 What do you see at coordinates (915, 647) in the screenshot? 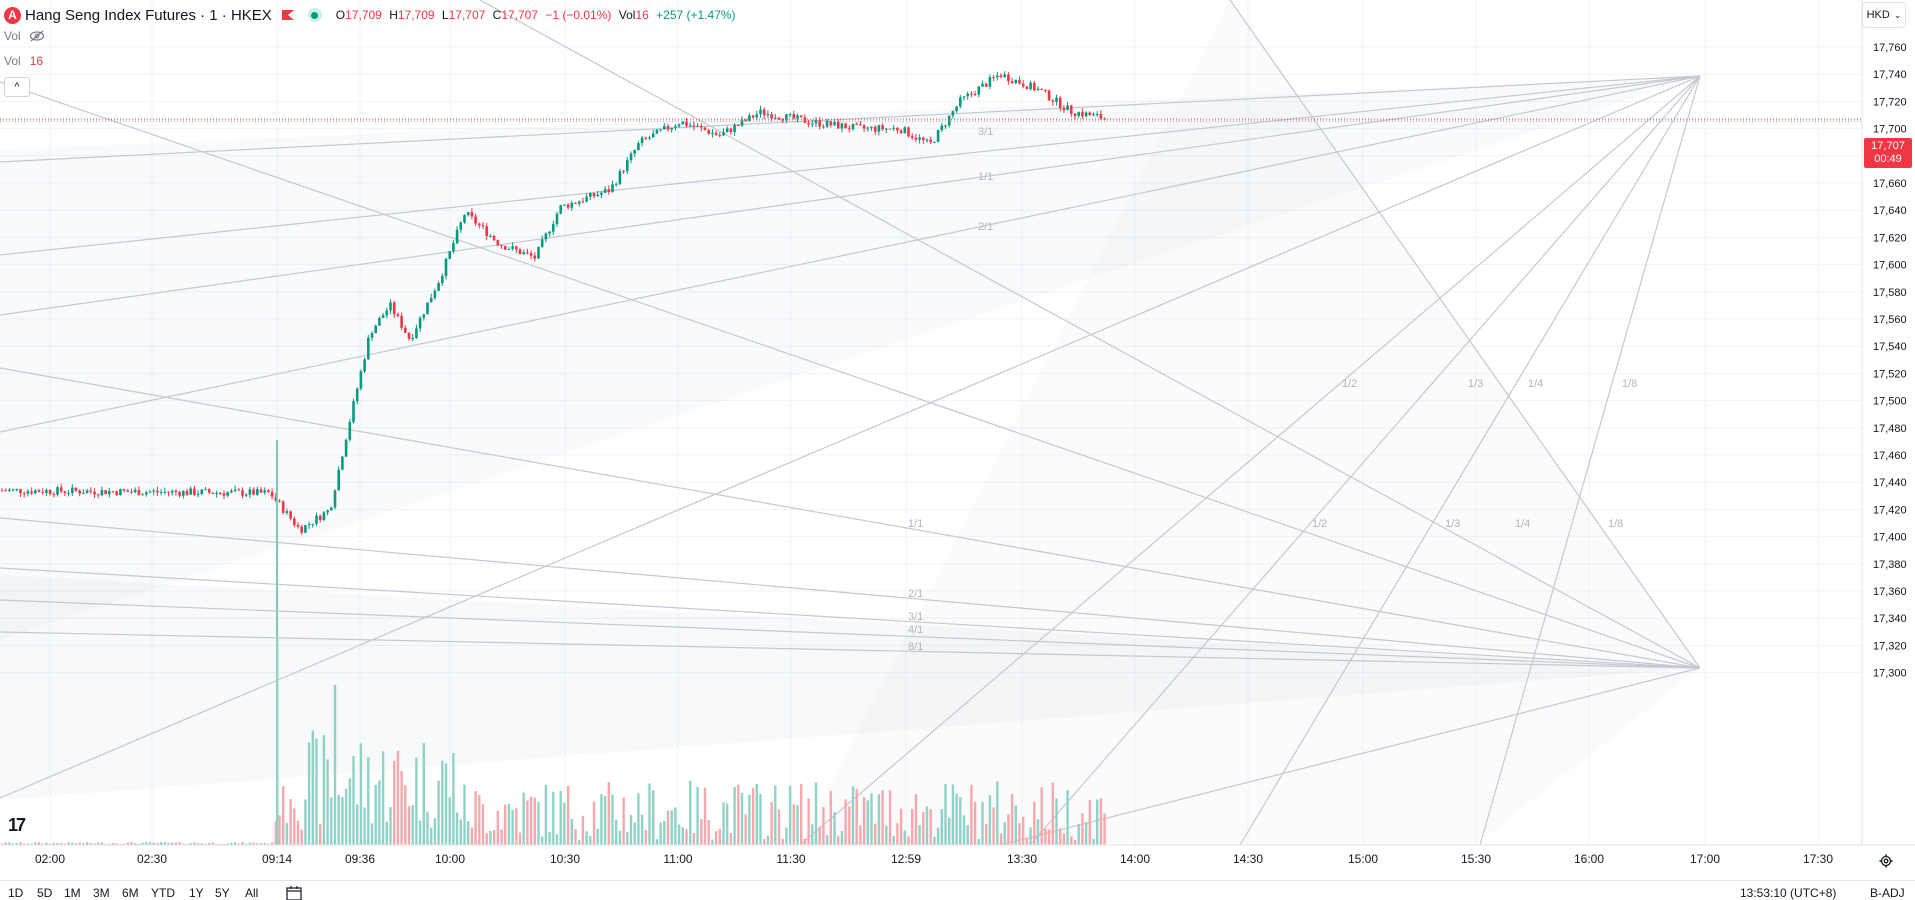
I see `fan-label-lower: 8/1` at bounding box center [915, 647].